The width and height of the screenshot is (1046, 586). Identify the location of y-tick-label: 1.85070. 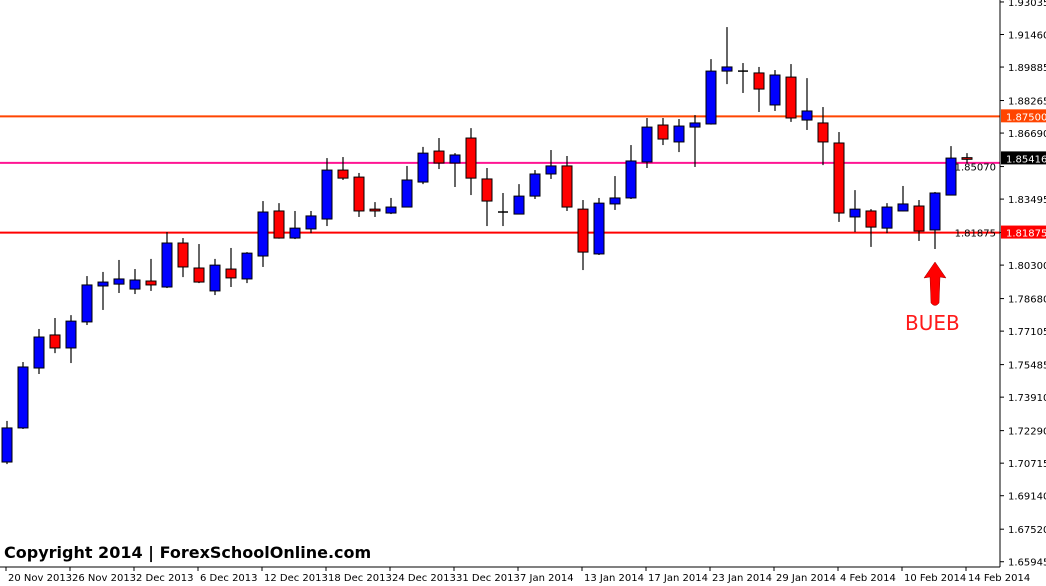
(975, 168).